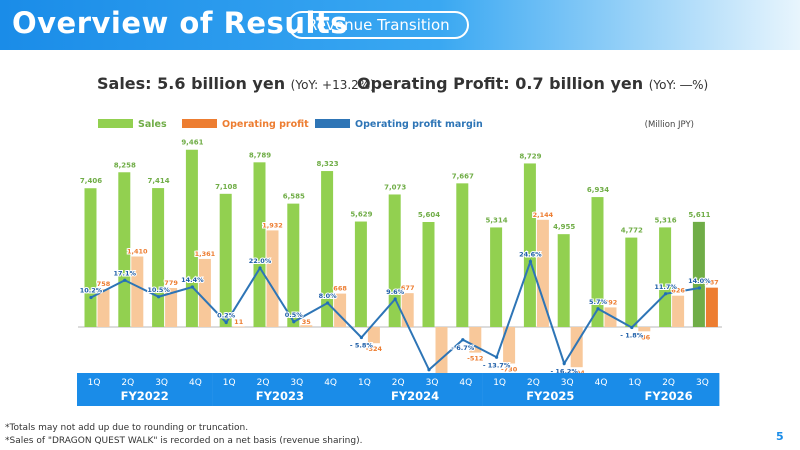 The image size is (800, 450). Describe the element at coordinates (462, 348) in the screenshot. I see `margin-label: - 6.7%` at that location.